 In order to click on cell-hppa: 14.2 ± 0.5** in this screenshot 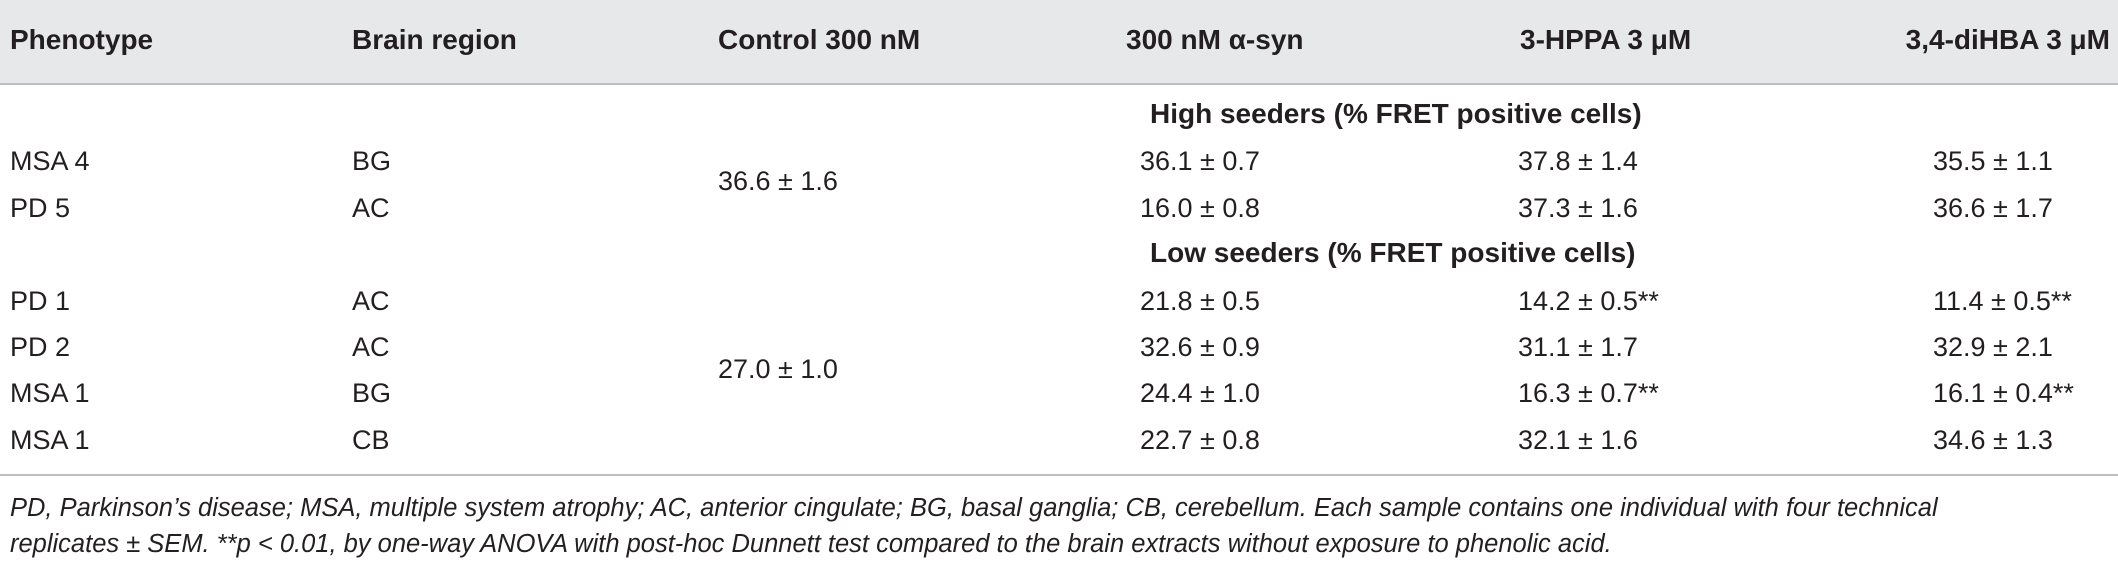, I will do `click(1588, 301)`.